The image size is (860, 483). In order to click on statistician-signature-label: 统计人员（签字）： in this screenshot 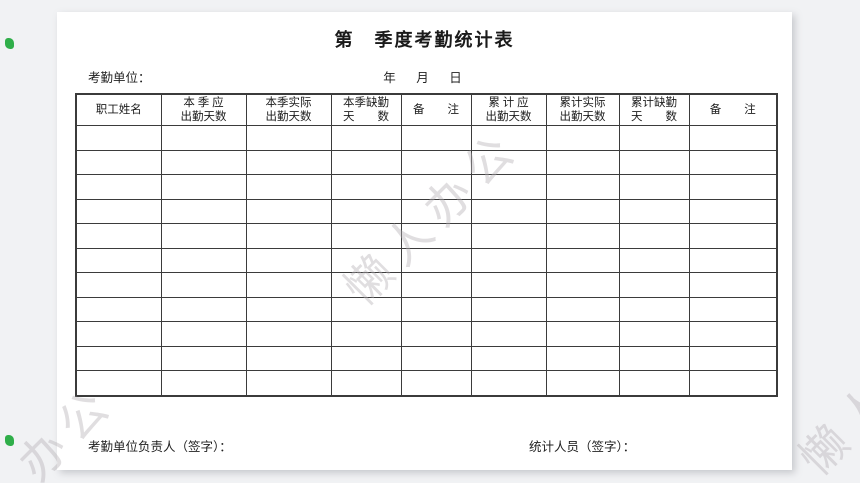, I will do `click(582, 447)`.